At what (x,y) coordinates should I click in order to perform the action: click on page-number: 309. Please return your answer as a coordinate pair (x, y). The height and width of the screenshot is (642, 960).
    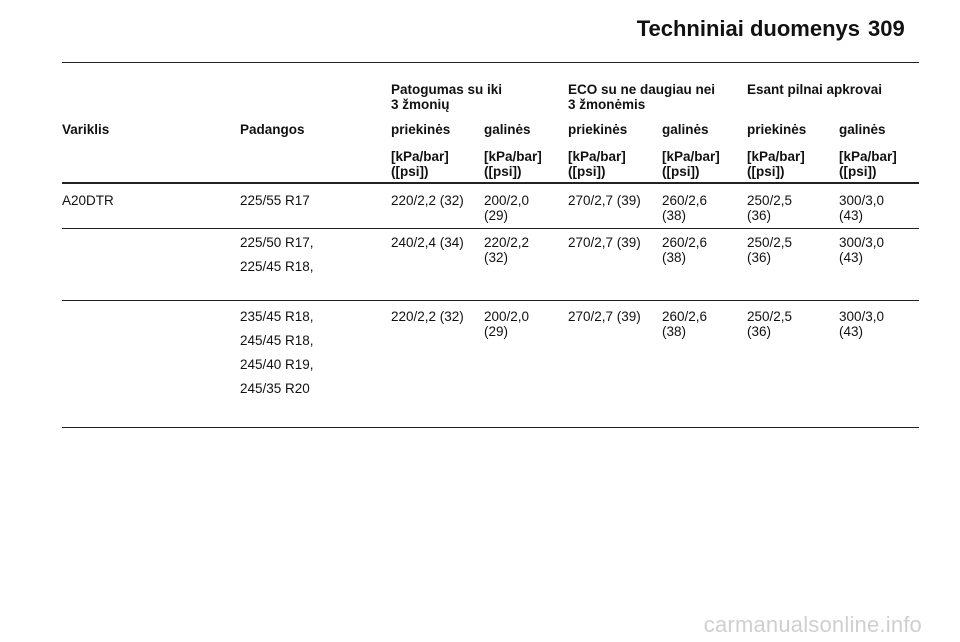
    Looking at the image, I should click on (886, 28).